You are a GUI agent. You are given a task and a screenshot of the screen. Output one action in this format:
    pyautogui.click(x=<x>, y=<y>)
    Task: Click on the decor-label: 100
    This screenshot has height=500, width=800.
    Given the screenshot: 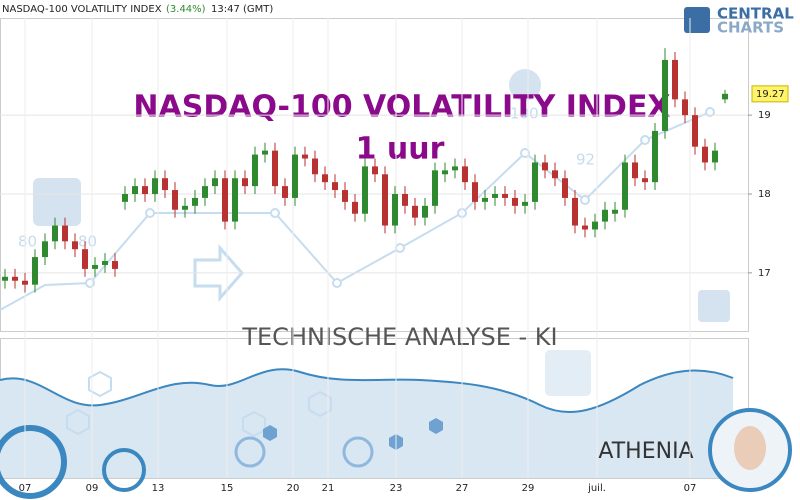 What is the action you would take?
    pyautogui.click(x=524, y=114)
    